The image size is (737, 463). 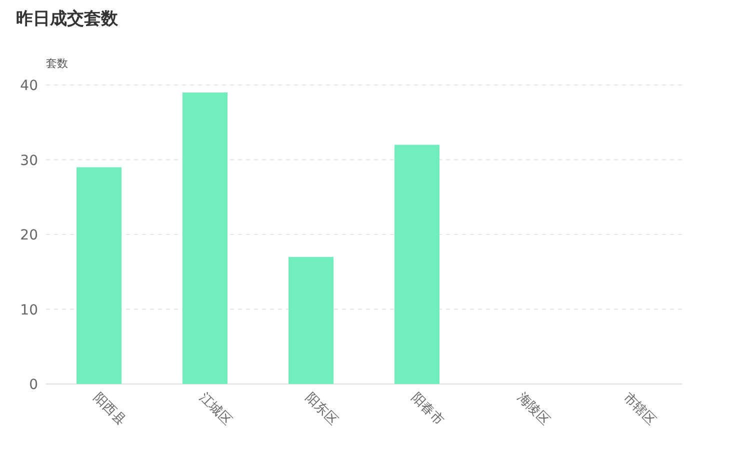 What do you see at coordinates (33, 385) in the screenshot?
I see `y-tick-label: 0` at bounding box center [33, 385].